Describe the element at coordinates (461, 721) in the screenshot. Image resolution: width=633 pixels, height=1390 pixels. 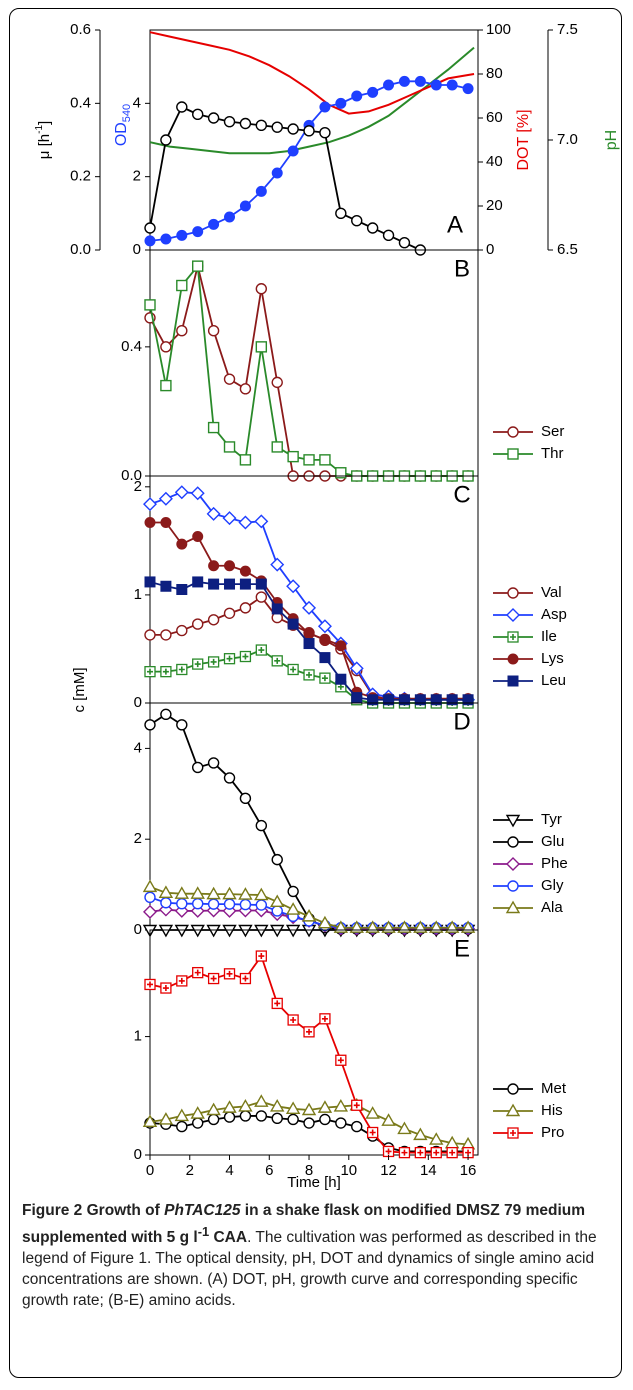
I see `panel-d-letter: D` at that location.